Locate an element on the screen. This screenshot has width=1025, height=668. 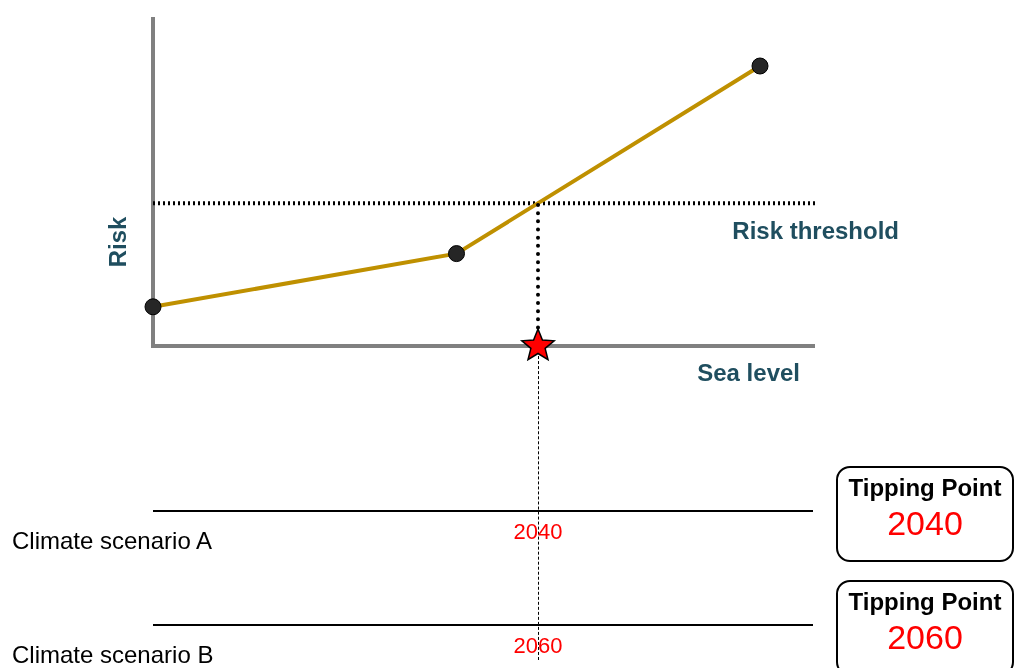
text: Climate scenario A is located at coordinates (112, 541).